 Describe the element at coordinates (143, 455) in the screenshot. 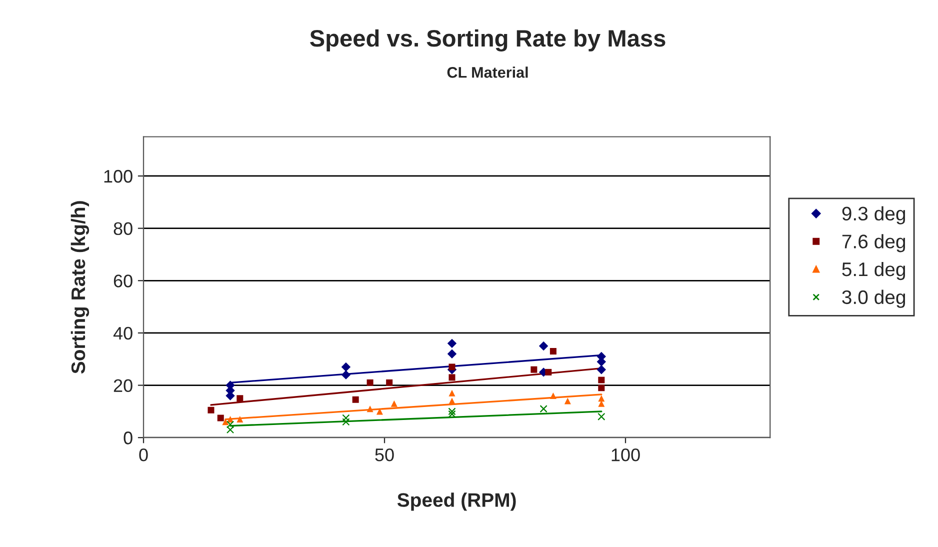

I see `x-tick-label: 0` at that location.